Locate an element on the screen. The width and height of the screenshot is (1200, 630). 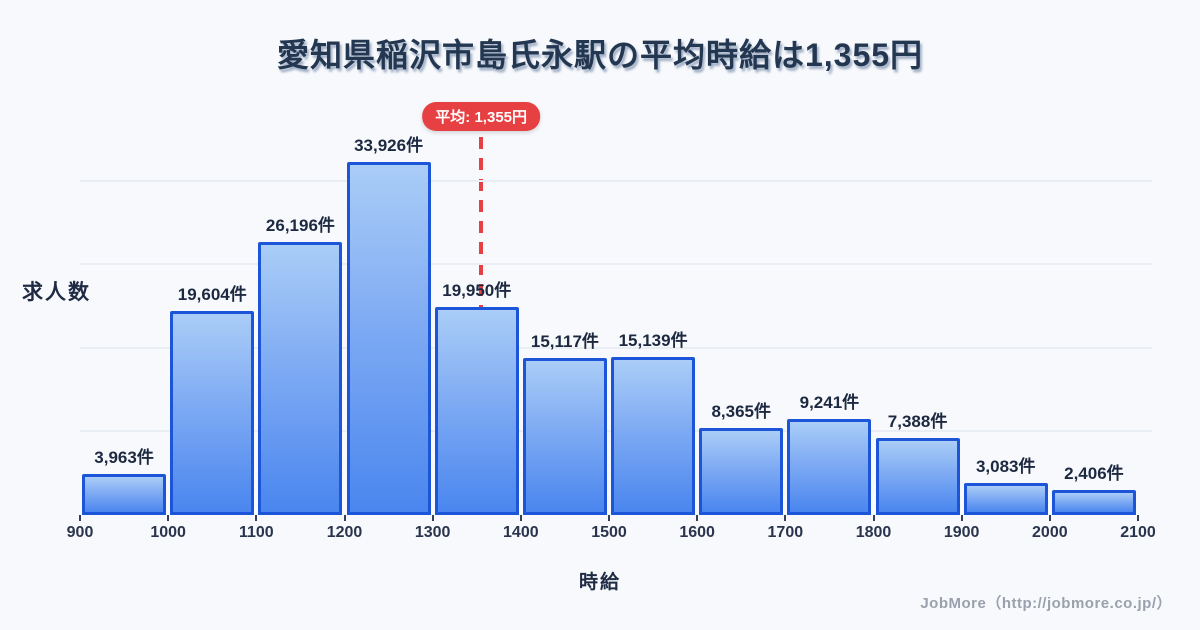
histogram-bar-slot: 15,117件 is located at coordinates (565, 327).